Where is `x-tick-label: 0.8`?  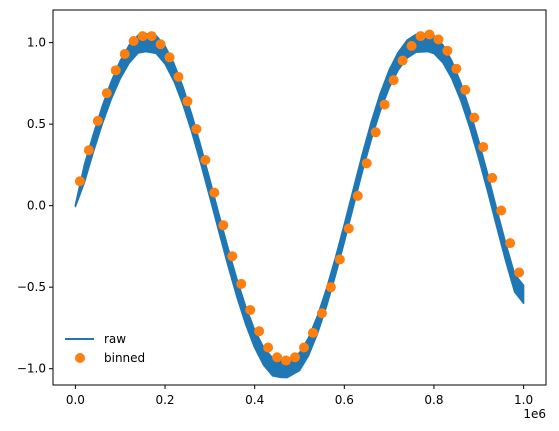
x-tick-label: 0.8 is located at coordinates (433, 400).